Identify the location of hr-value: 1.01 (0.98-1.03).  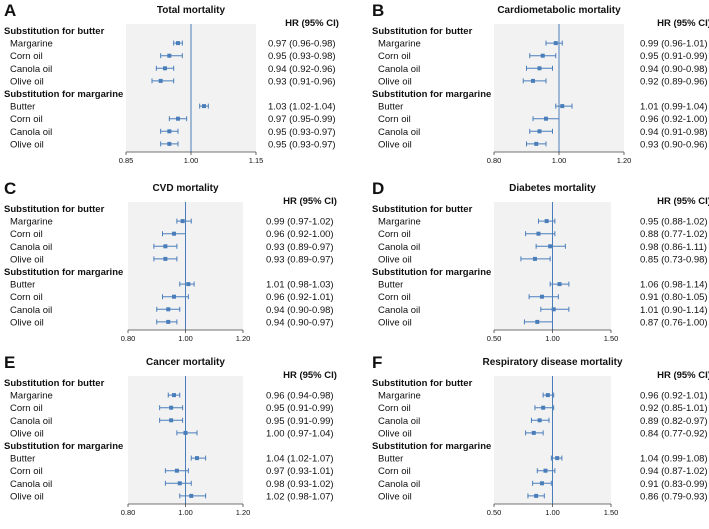
(300, 285).